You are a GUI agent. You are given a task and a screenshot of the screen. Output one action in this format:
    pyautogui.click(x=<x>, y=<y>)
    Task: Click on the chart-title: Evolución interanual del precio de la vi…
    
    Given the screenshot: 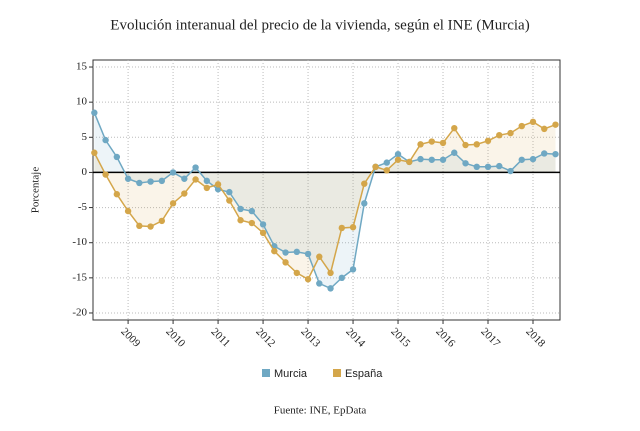 What is the action you would take?
    pyautogui.click(x=319, y=25)
    